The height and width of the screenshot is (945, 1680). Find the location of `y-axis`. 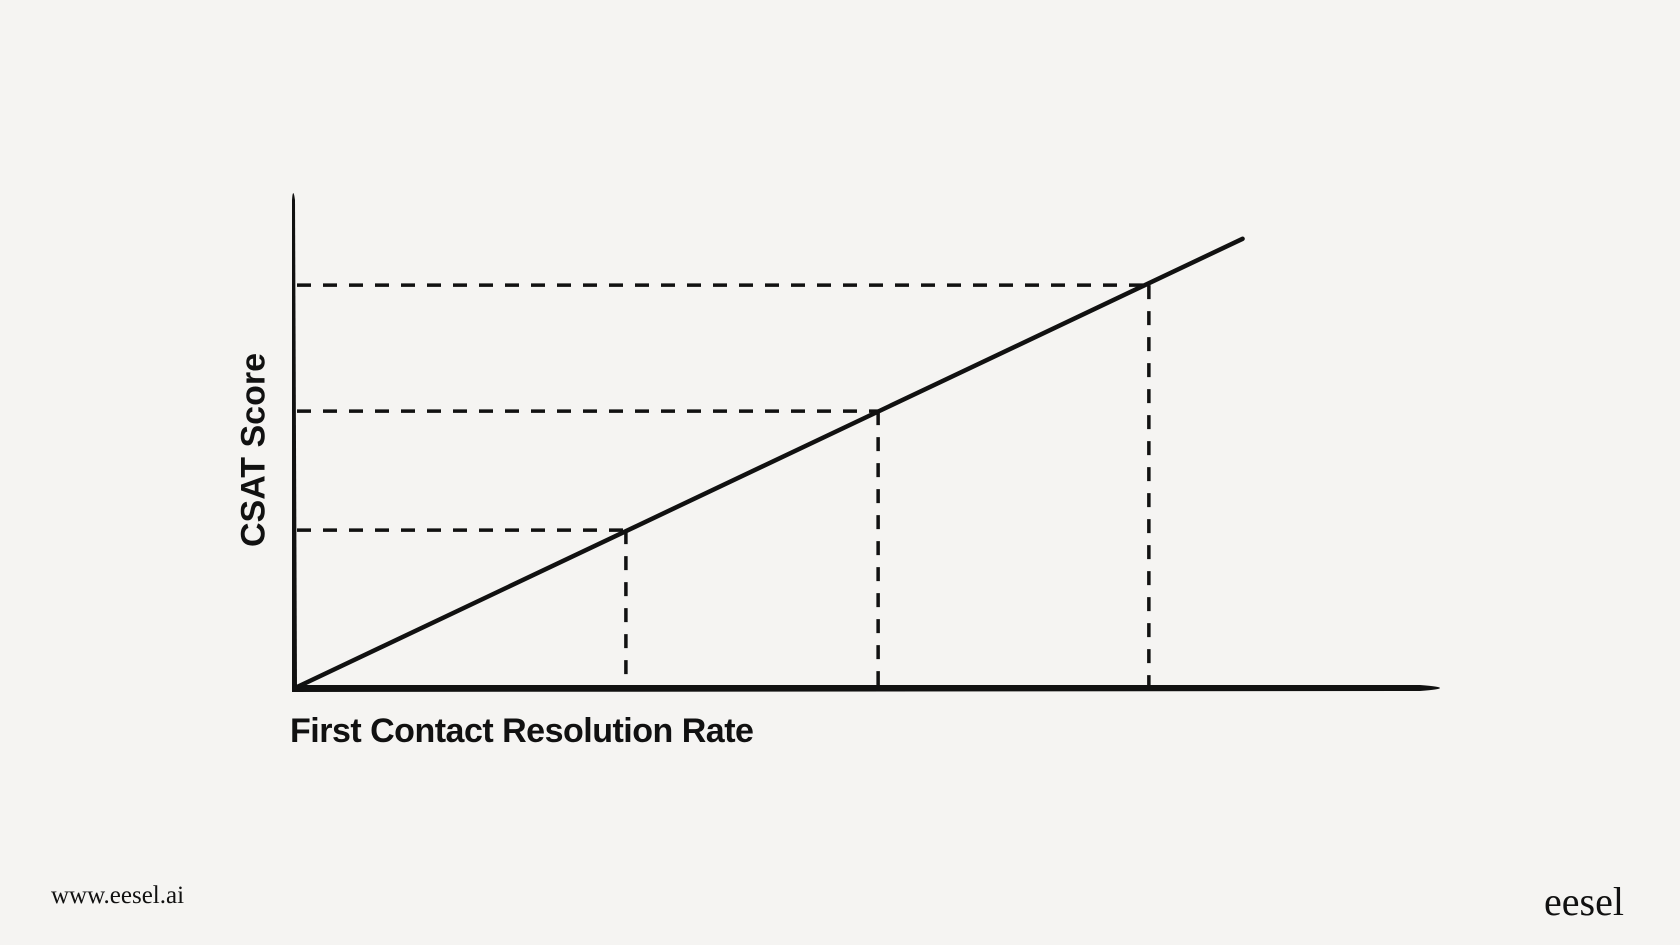

y-axis is located at coordinates (294, 440).